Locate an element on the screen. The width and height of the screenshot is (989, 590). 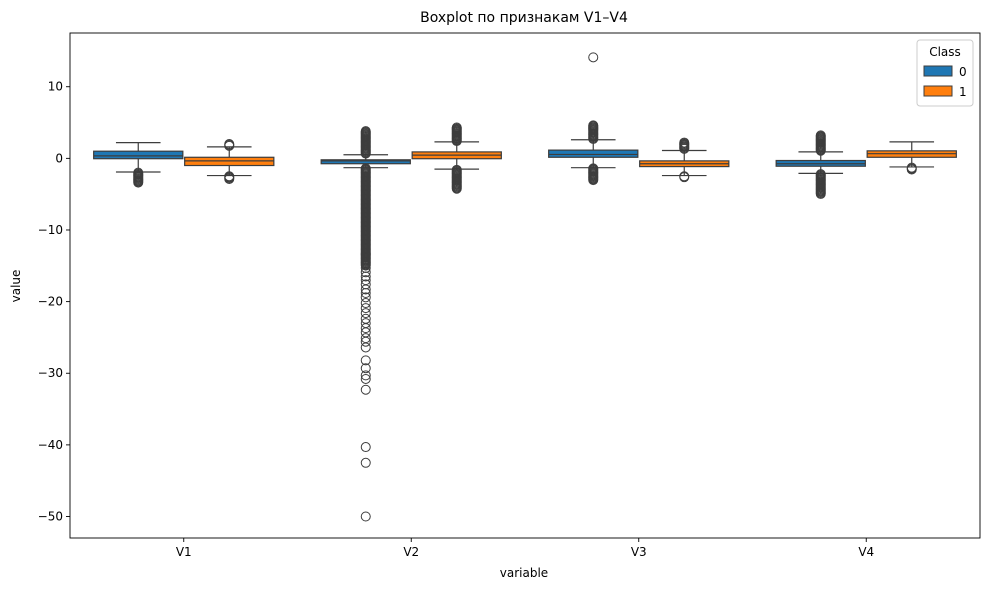
x-axis: V1 V2 V3 V4 is located at coordinates (525, 548).